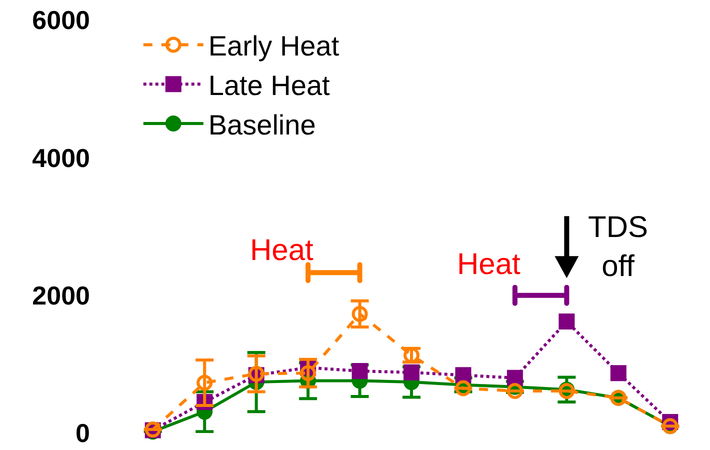 This screenshot has width=710, height=450. I want to click on y-tick-label: 2000, so click(61, 295).